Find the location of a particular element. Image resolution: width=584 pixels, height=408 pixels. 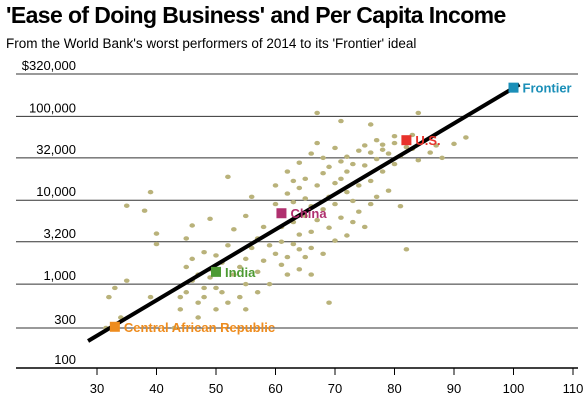

x-tick-label: 90 is located at coordinates (454, 388).